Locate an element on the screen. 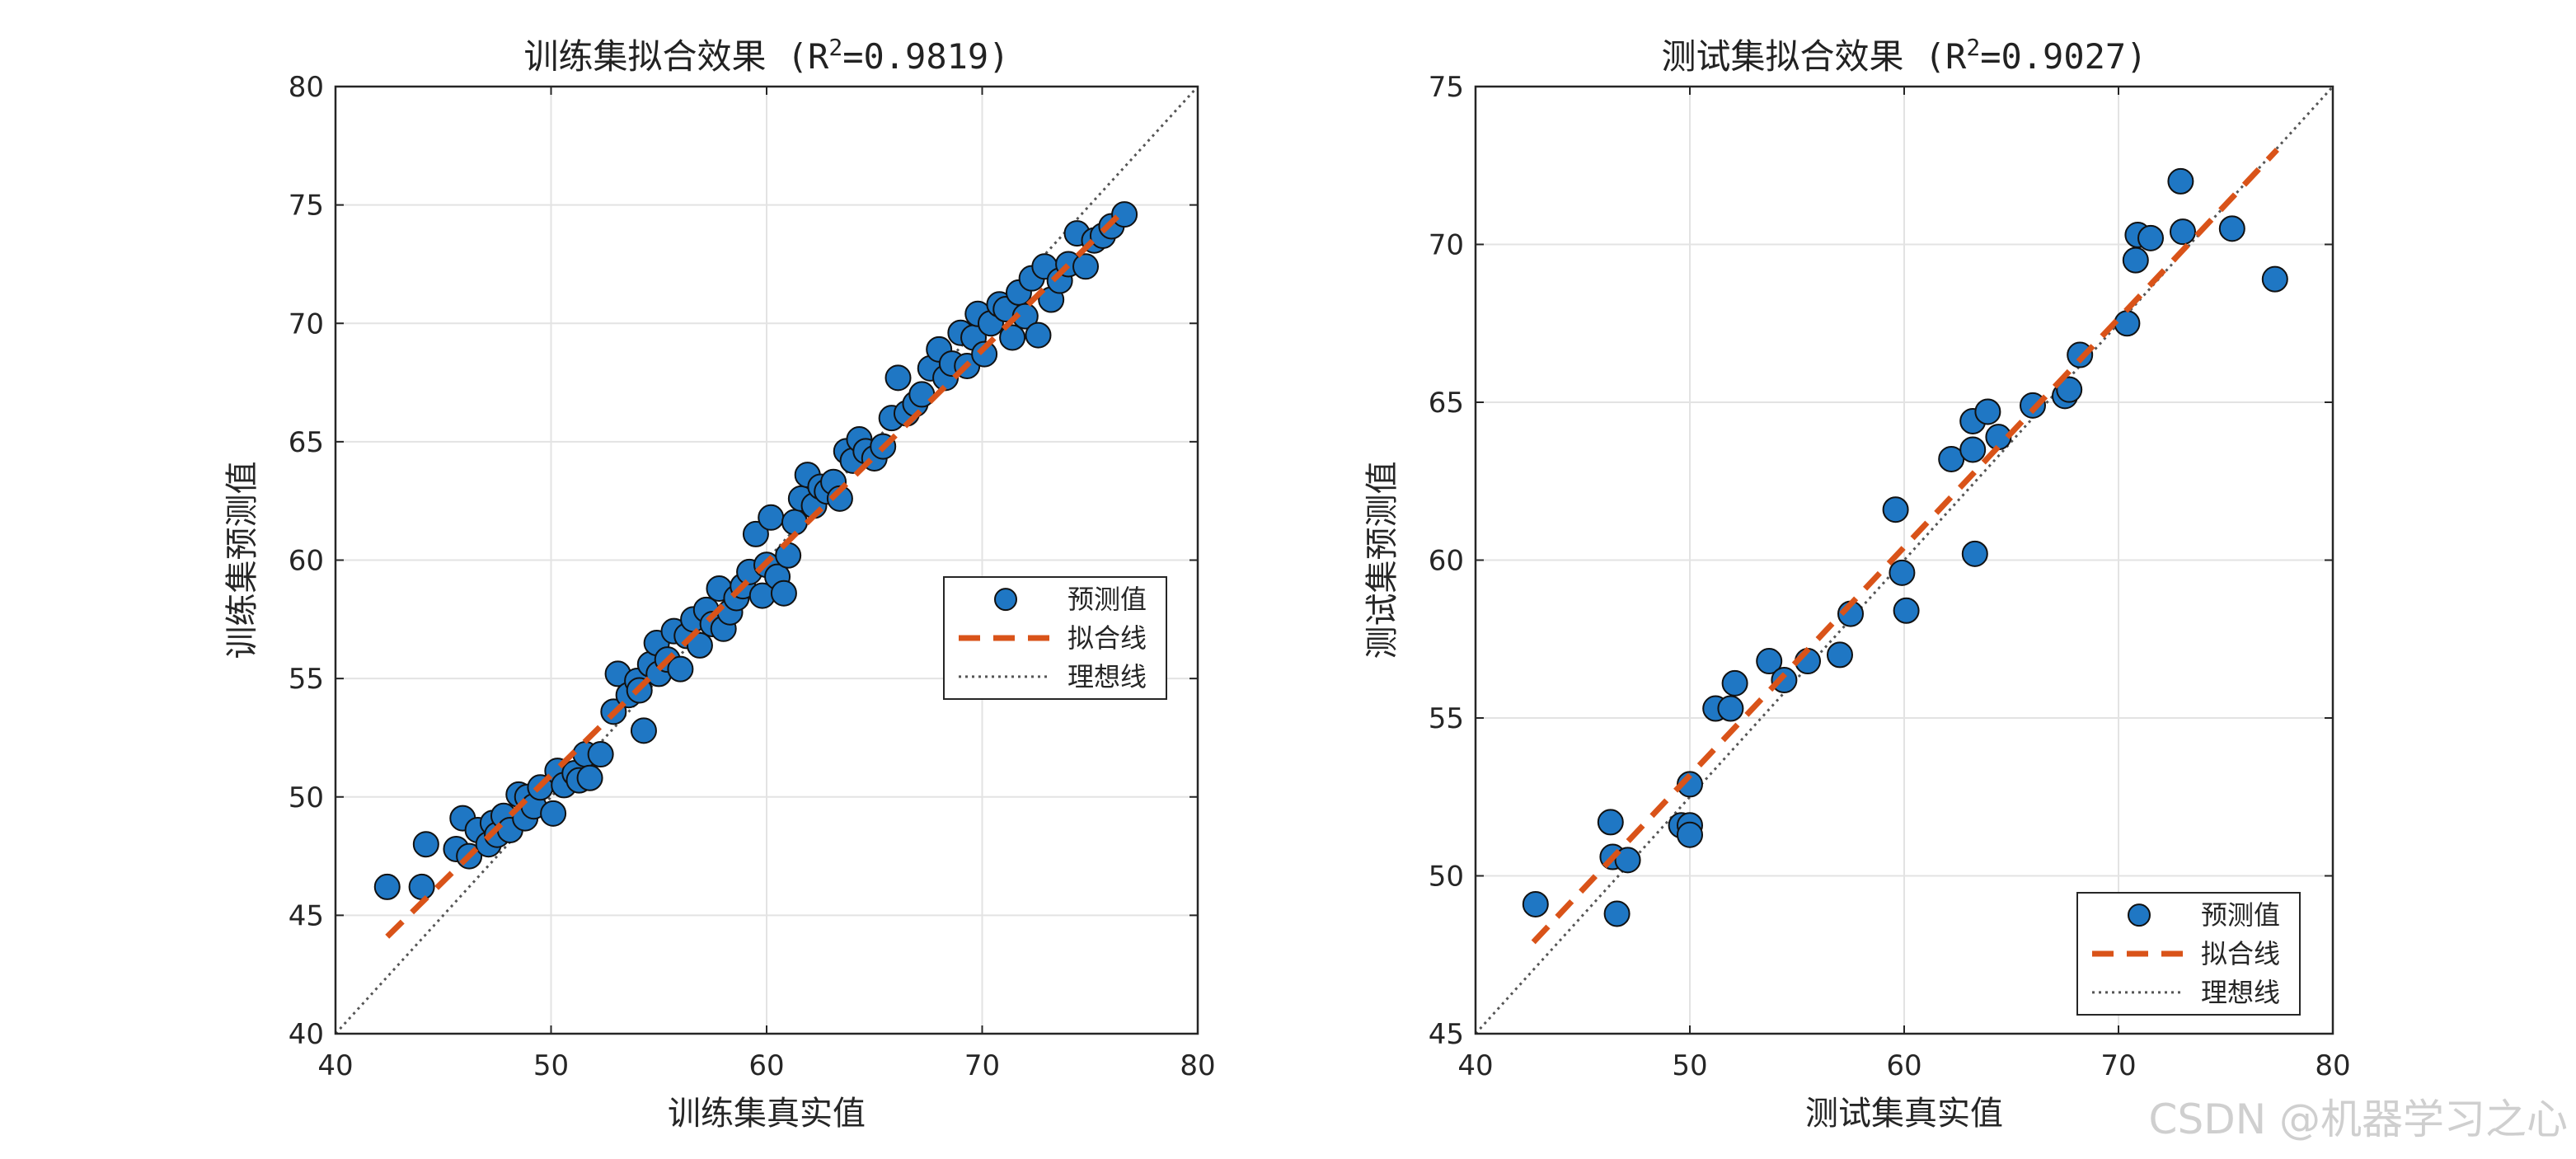  chart-title: 测试集拟合效果 (R2=0.9027) is located at coordinates (1904, 56).